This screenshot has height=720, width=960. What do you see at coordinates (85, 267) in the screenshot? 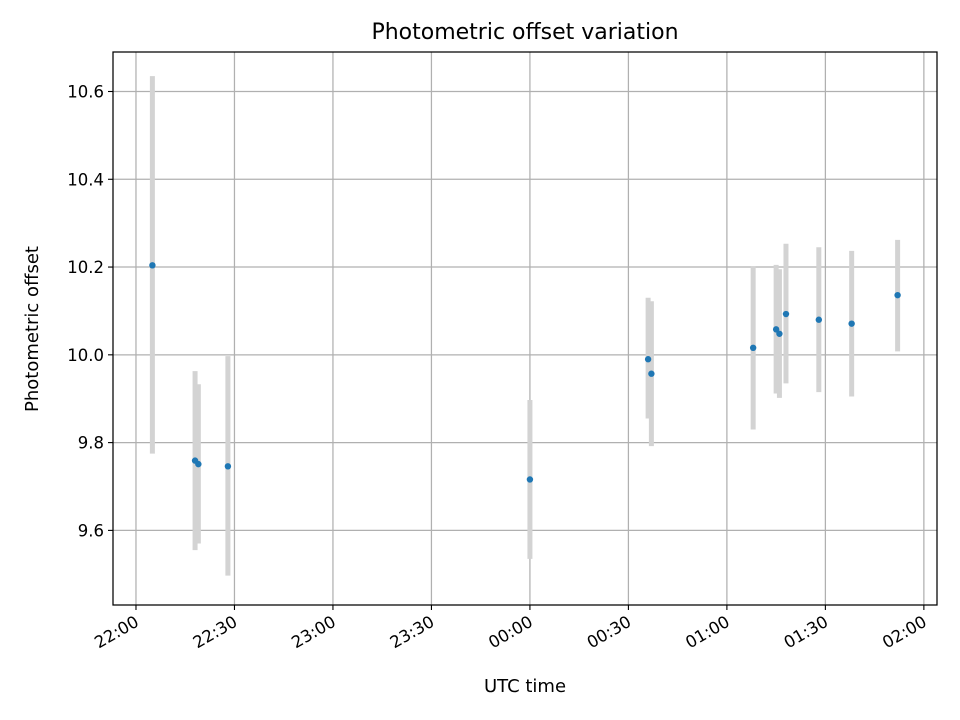
I see `y-tick-label: 10.2` at bounding box center [85, 267].